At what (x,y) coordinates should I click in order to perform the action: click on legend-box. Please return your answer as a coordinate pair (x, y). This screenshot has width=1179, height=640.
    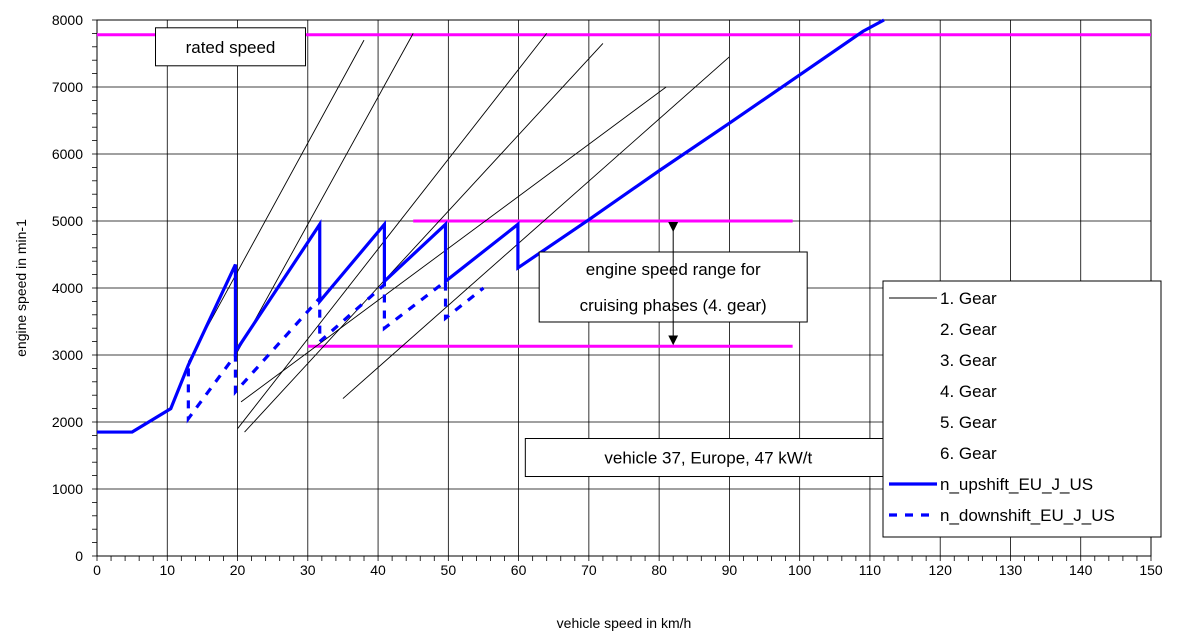
    Looking at the image, I should click on (1022, 409).